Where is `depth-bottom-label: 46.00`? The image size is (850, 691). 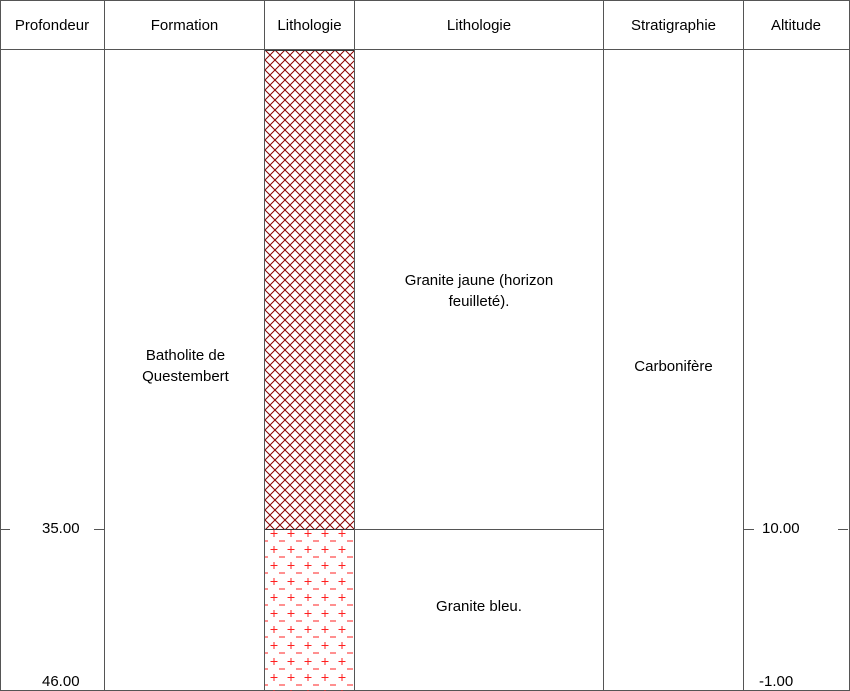 depth-bottom-label: 46.00 is located at coordinates (61, 681).